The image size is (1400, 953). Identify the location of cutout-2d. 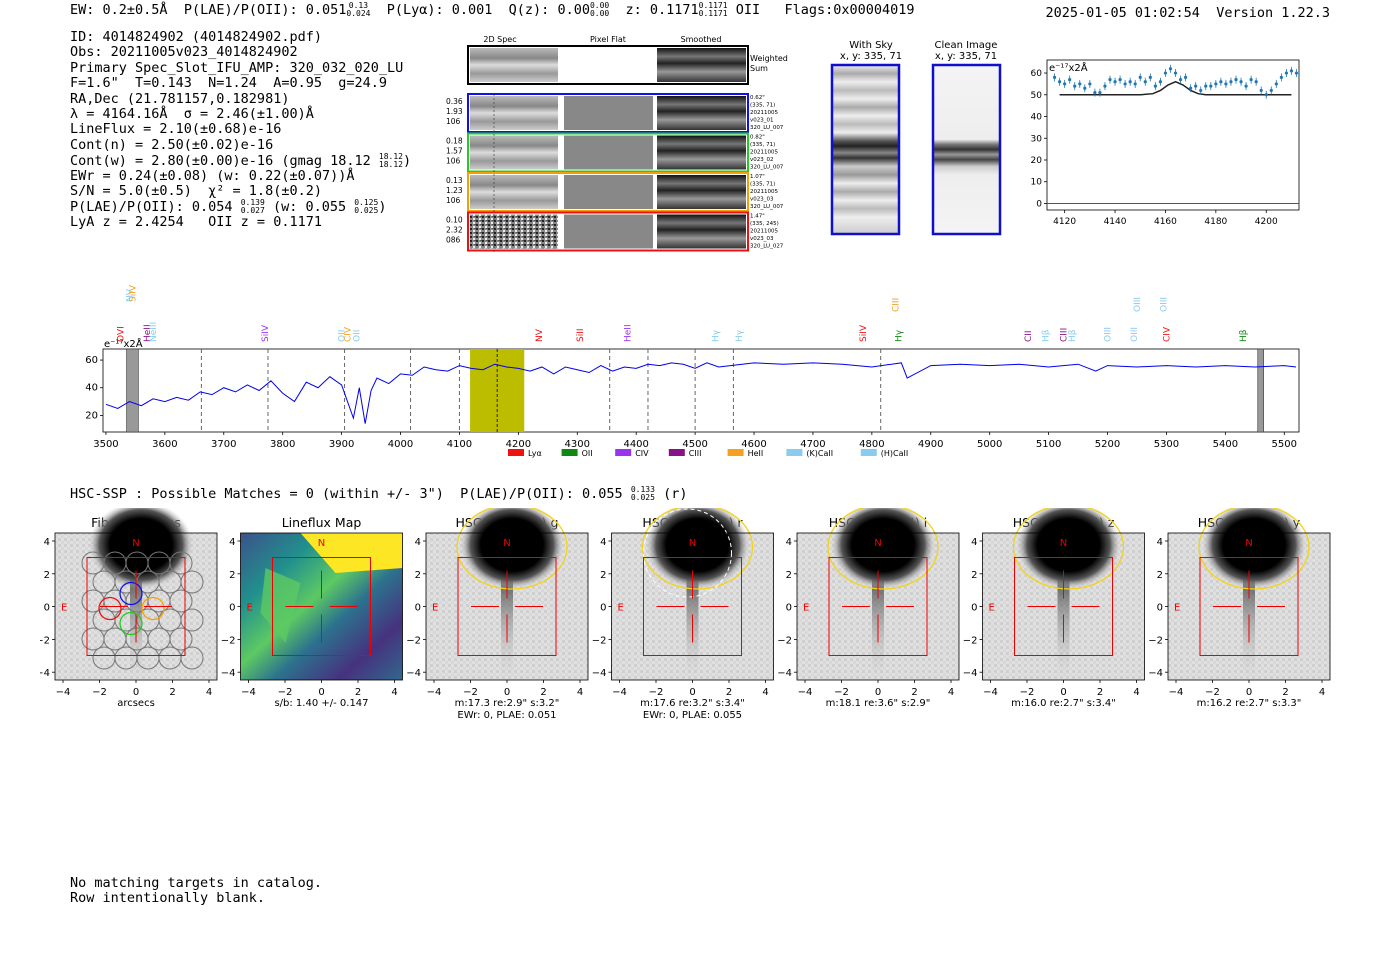
(514, 152).